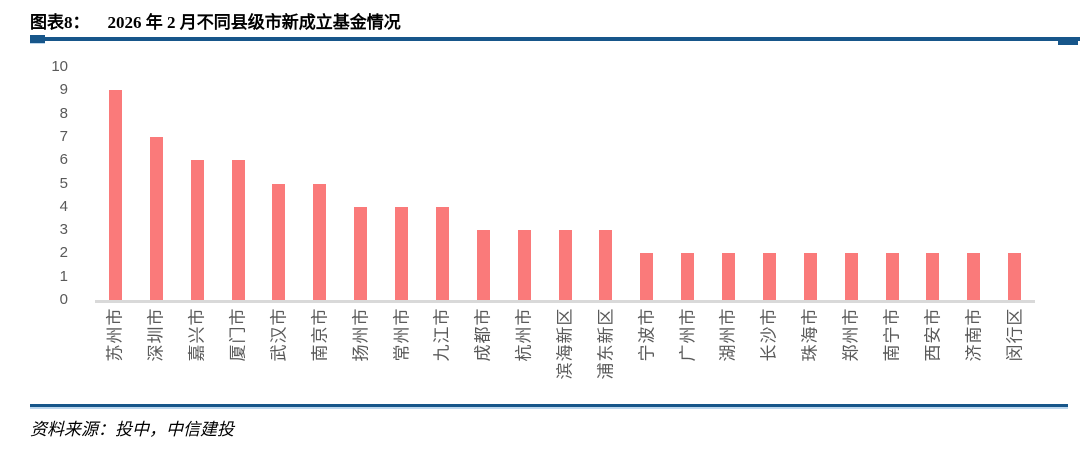 The width and height of the screenshot is (1080, 449). Describe the element at coordinates (156, 334) in the screenshot. I see `x-axis-label: 深圳市` at that location.